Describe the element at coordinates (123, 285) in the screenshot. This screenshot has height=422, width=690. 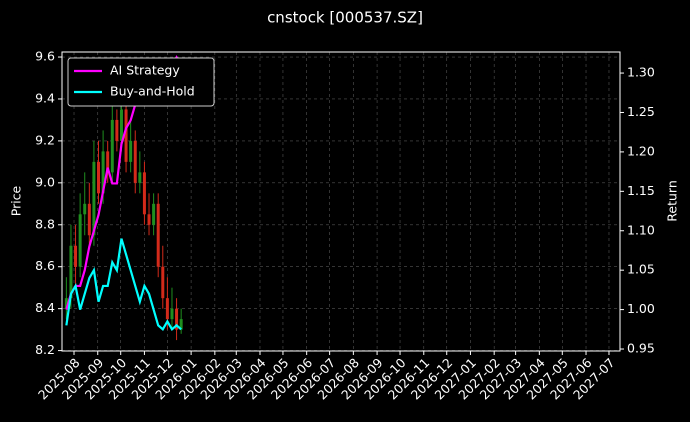
I see `return-line` at that location.